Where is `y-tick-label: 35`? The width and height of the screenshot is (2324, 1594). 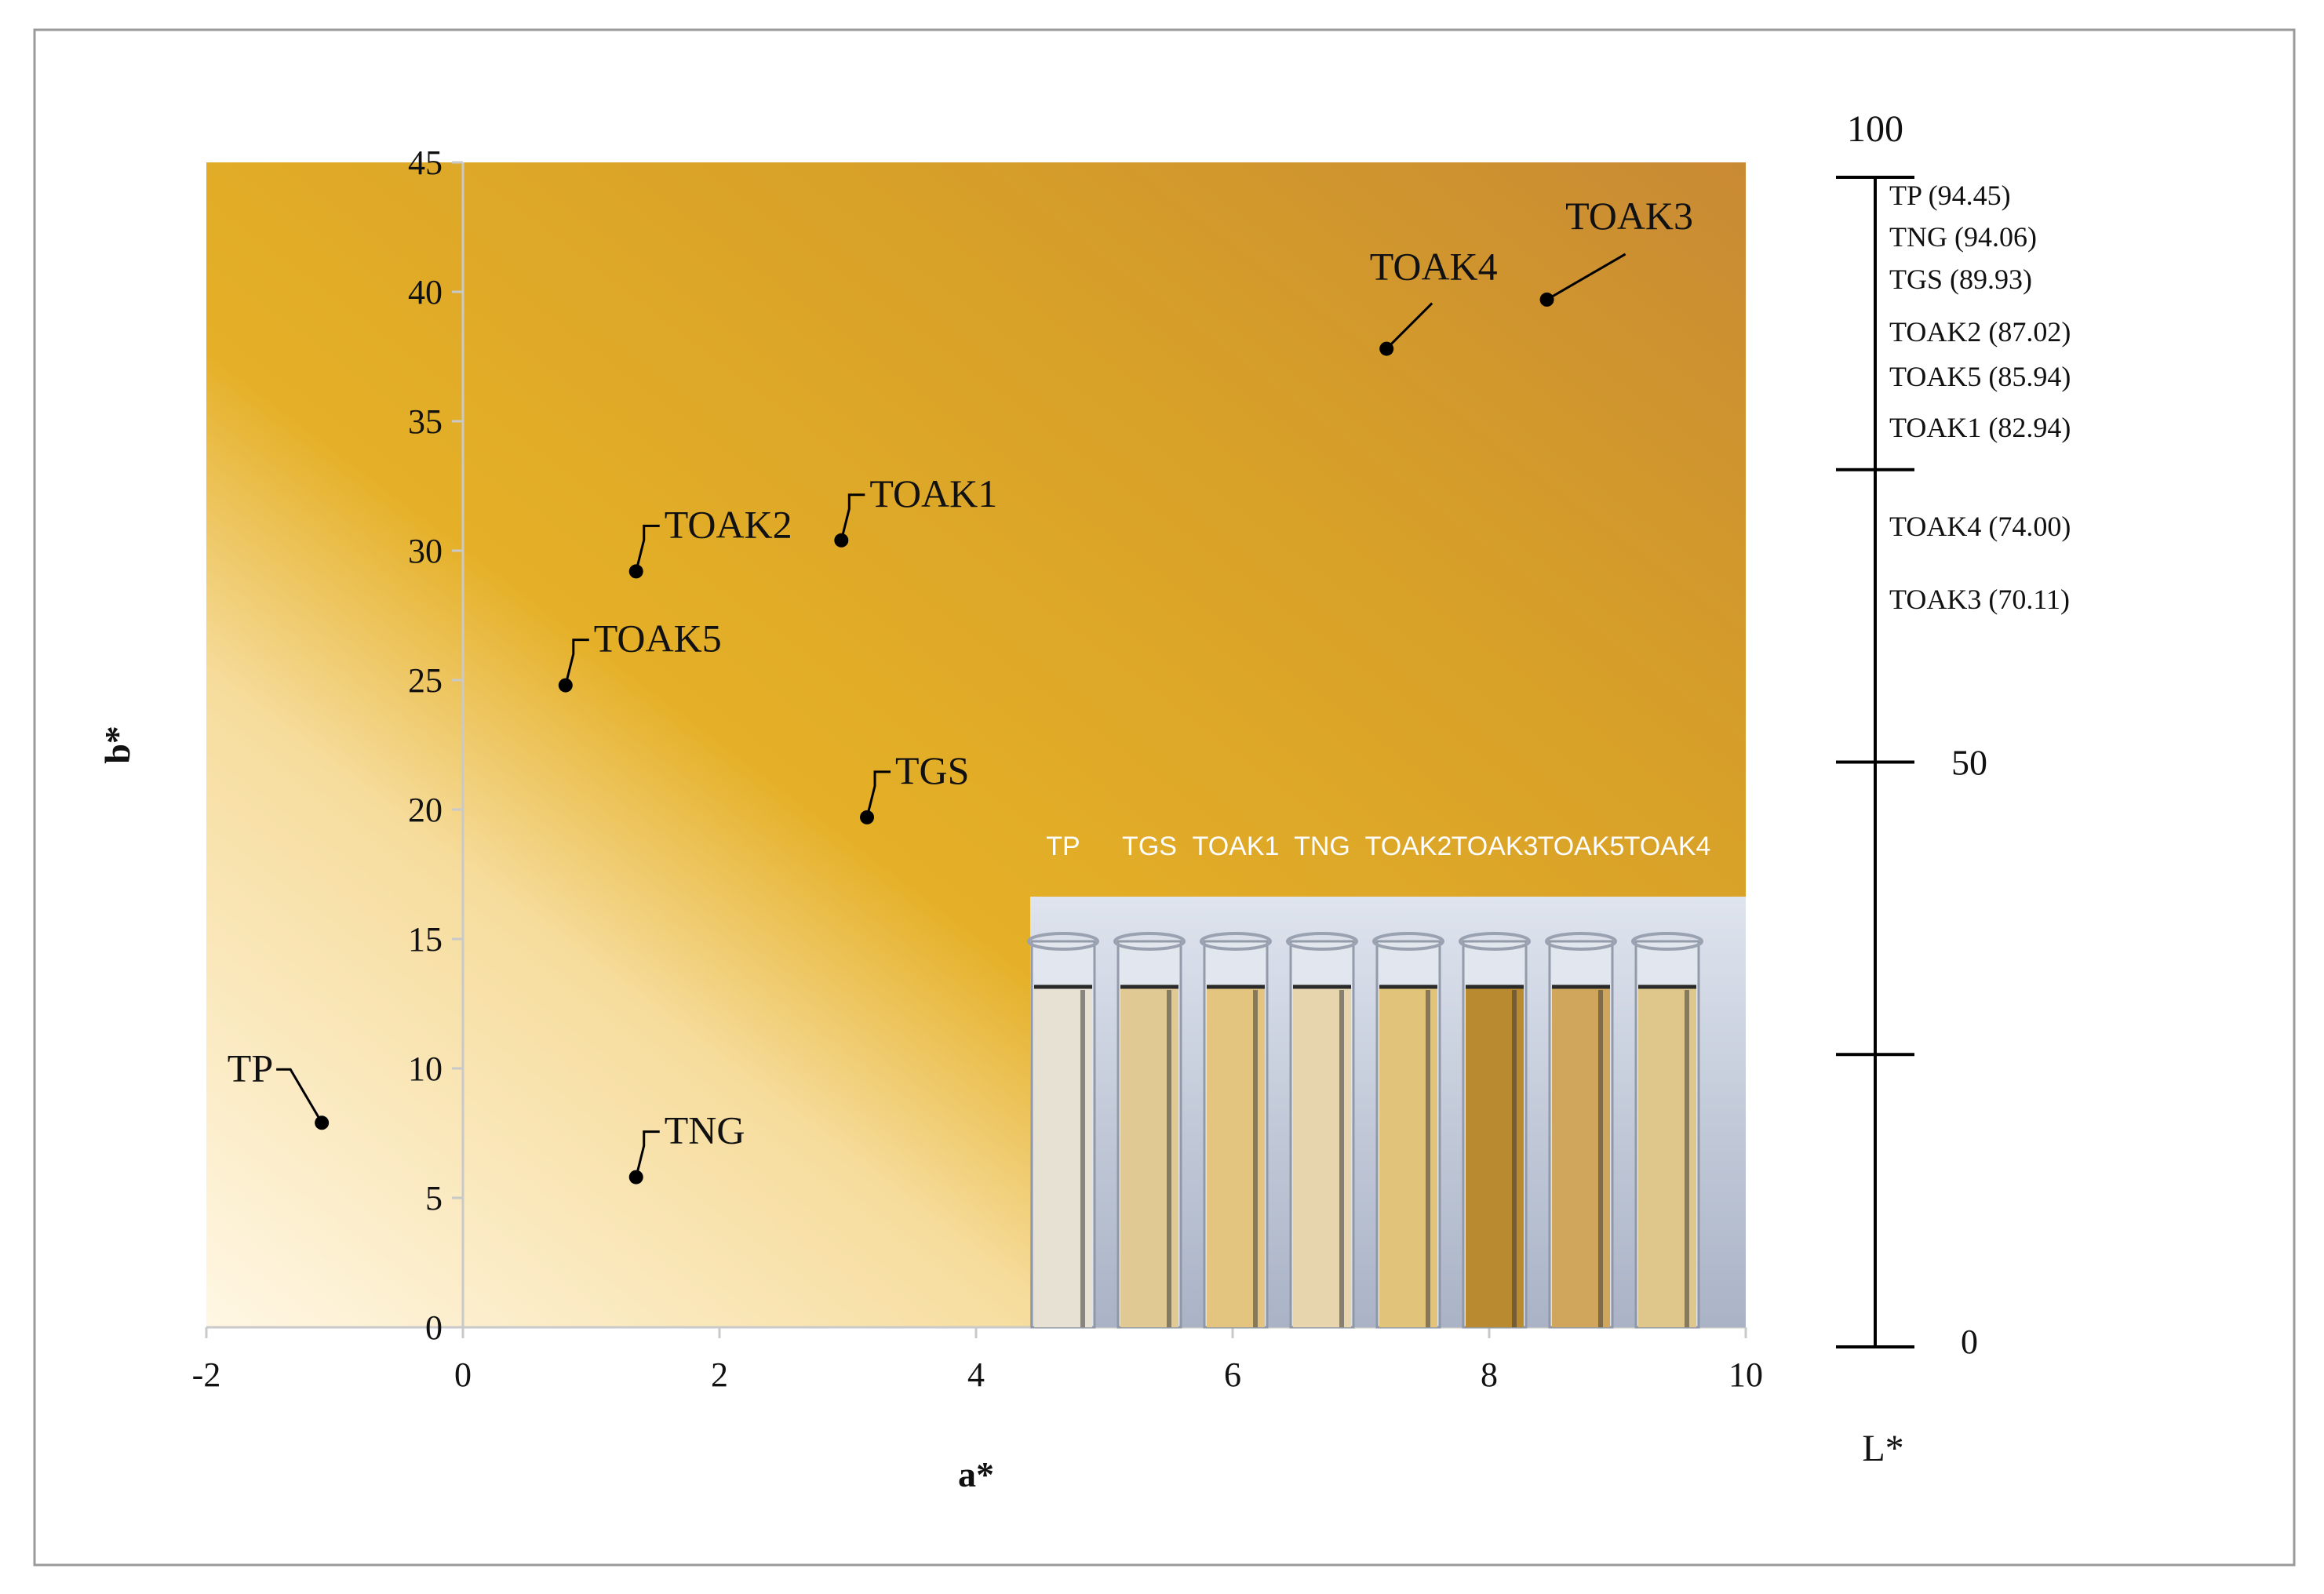
y-tick-label: 35 is located at coordinates (425, 422).